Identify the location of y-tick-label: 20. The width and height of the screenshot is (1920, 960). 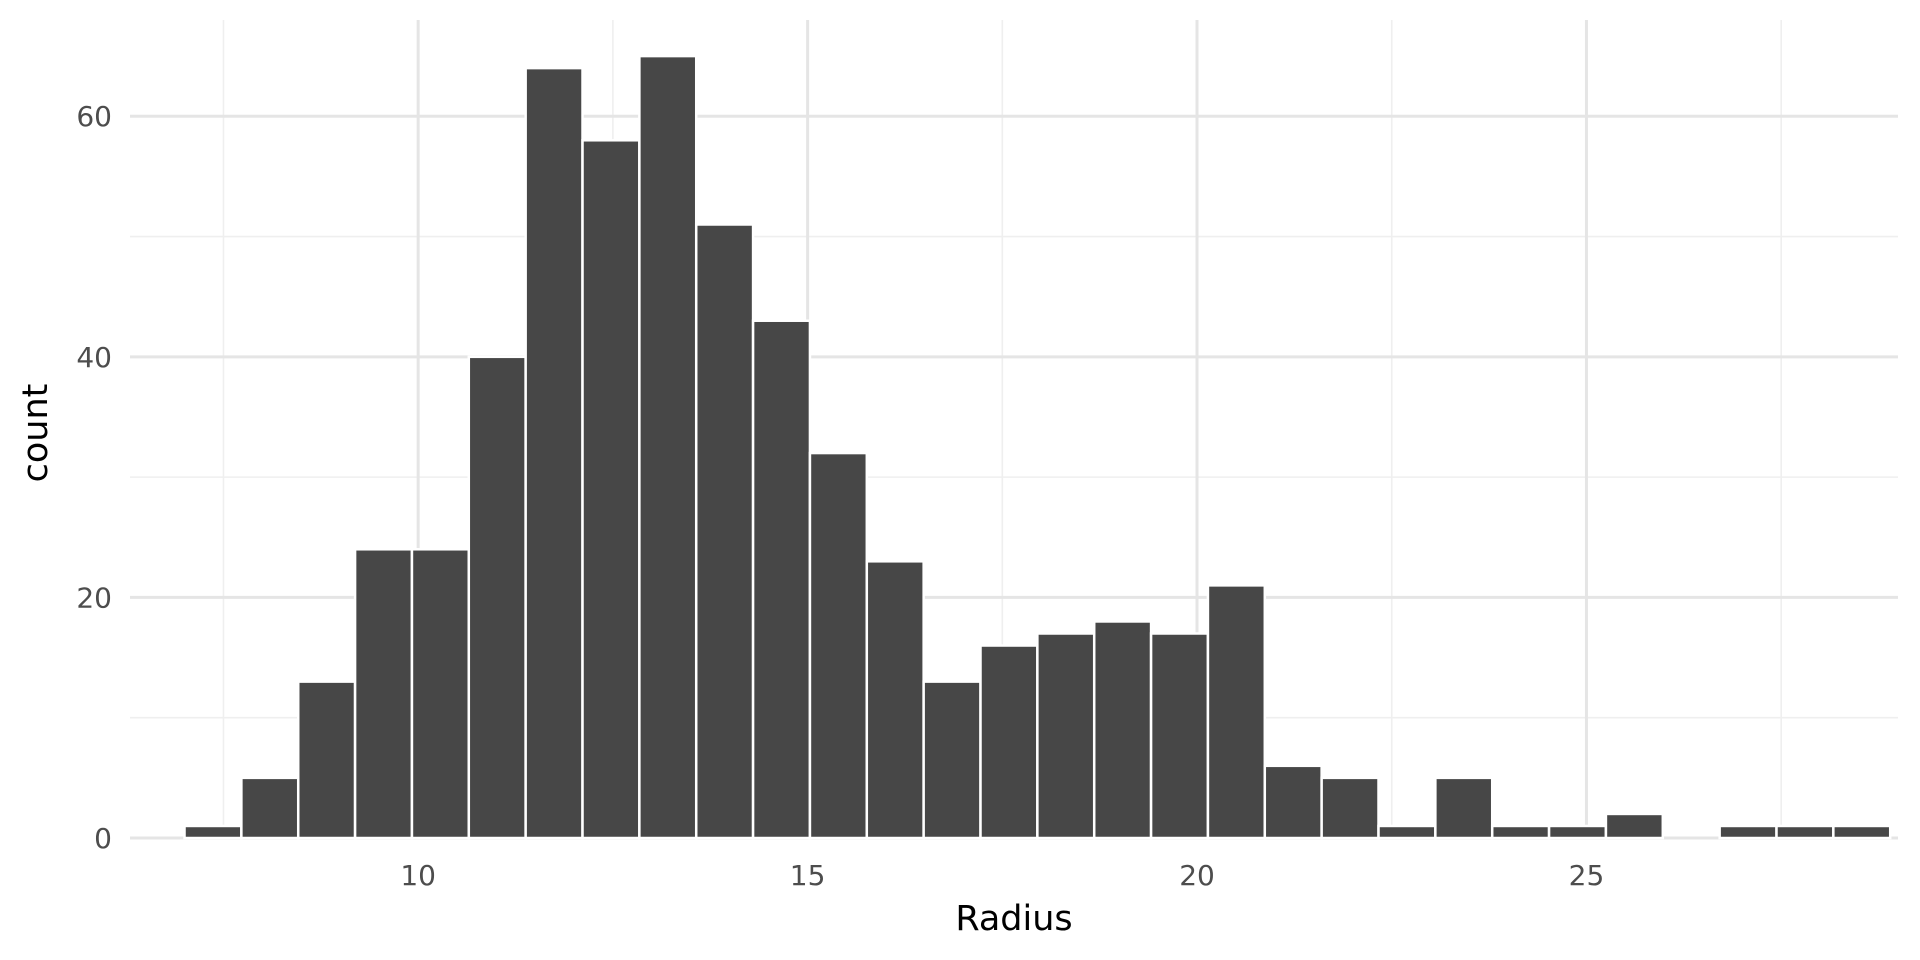
(94, 597).